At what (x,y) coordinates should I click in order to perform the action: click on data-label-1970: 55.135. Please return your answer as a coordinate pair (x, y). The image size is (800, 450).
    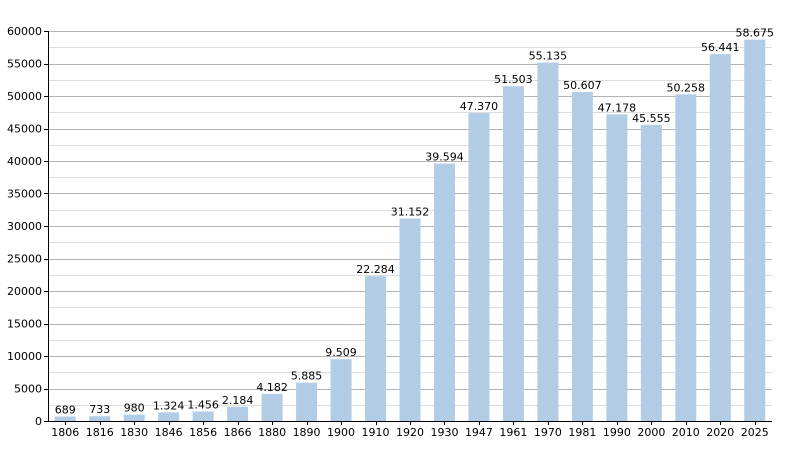
    Looking at the image, I should click on (548, 56).